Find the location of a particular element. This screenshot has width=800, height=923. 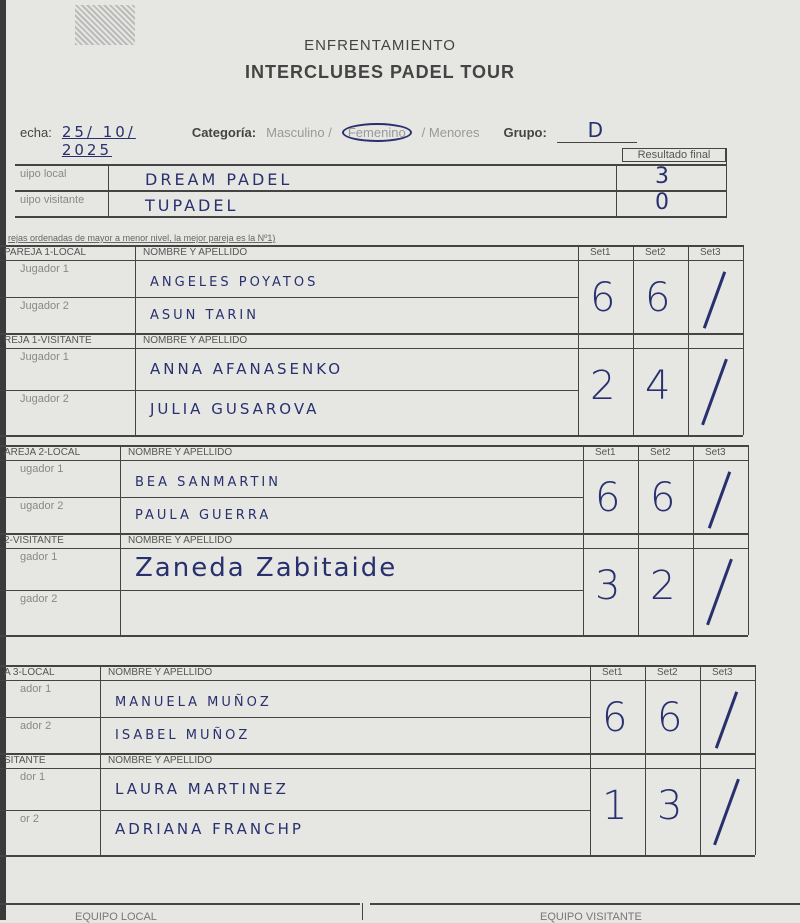

category-menores: / Menores is located at coordinates (450, 132).